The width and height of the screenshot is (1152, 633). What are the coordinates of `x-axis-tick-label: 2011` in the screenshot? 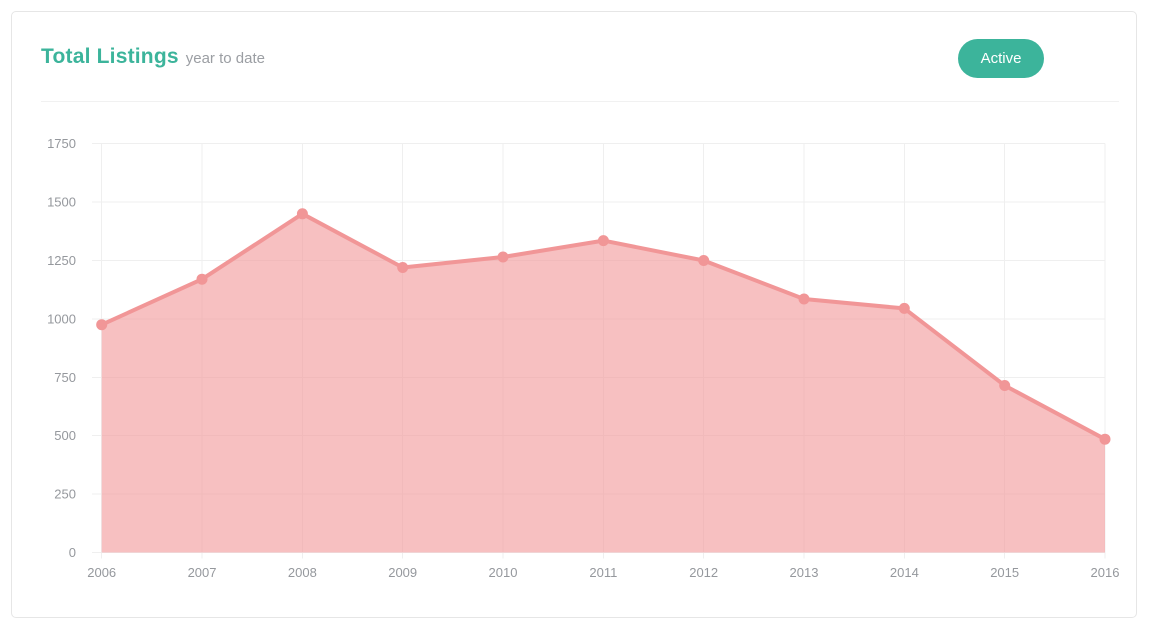 It's located at (603, 572).